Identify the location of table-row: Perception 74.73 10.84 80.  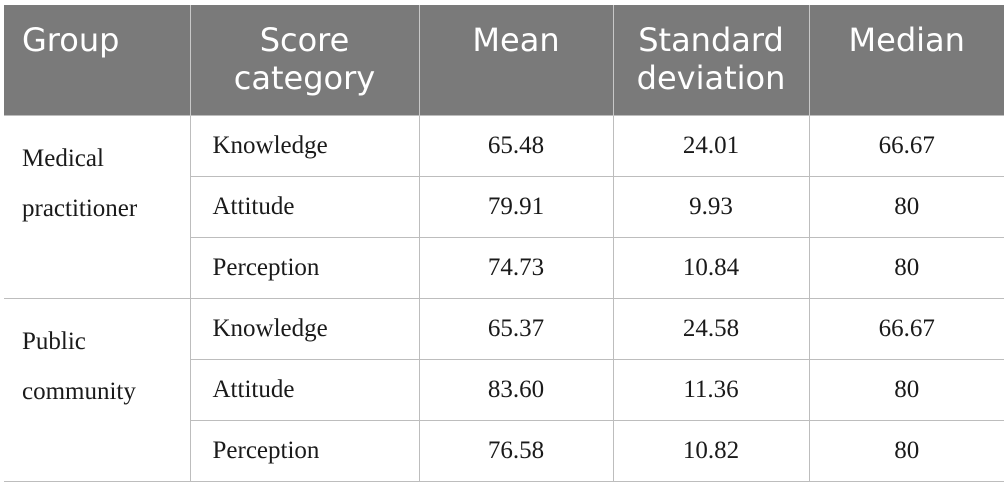
(504, 267).